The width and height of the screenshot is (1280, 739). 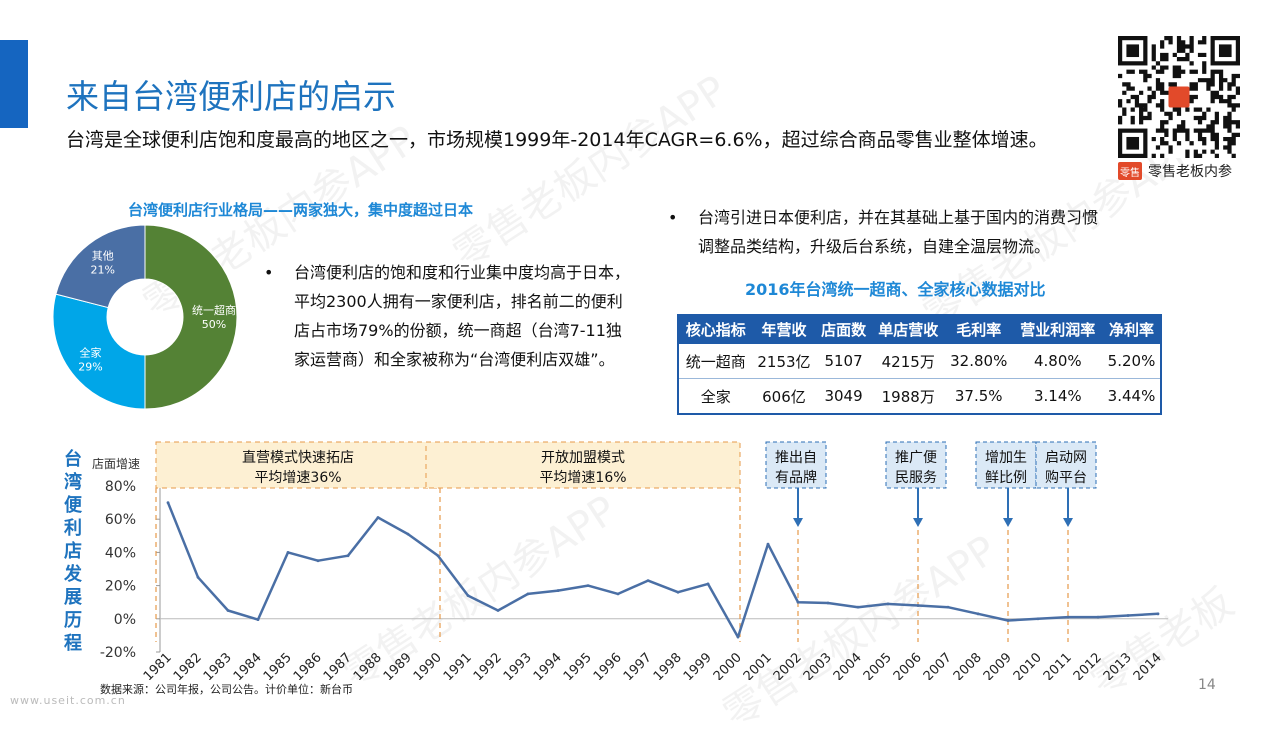 What do you see at coordinates (919, 329) in the screenshot?
I see `table-header-row: 核心指标 年营收 店面数 单店营收 毛利率 营业利润率 净利率` at bounding box center [919, 329].